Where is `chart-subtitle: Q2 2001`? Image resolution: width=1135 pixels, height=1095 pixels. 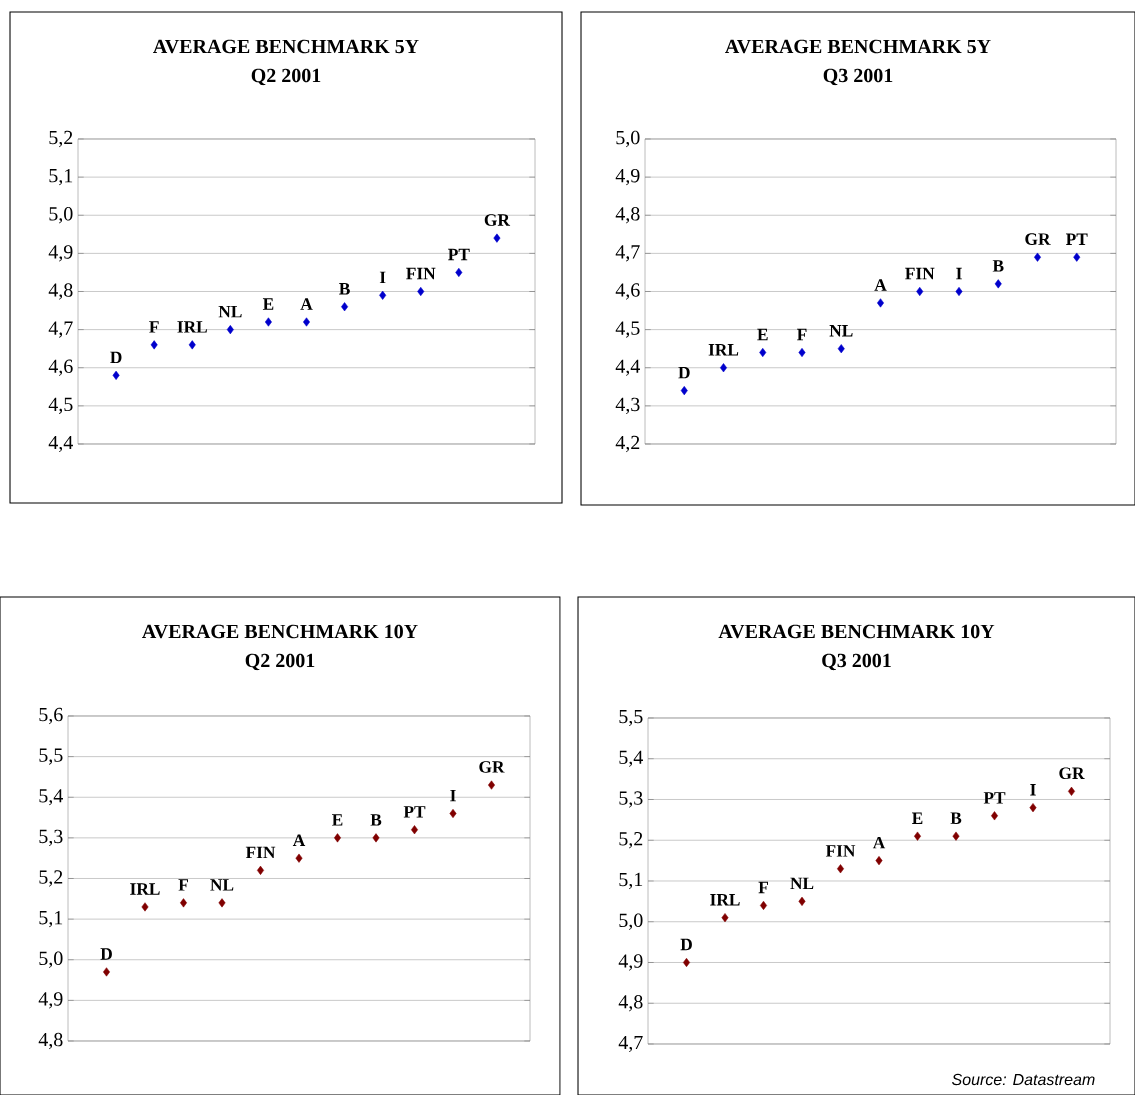 chart-subtitle: Q2 2001 is located at coordinates (280, 662).